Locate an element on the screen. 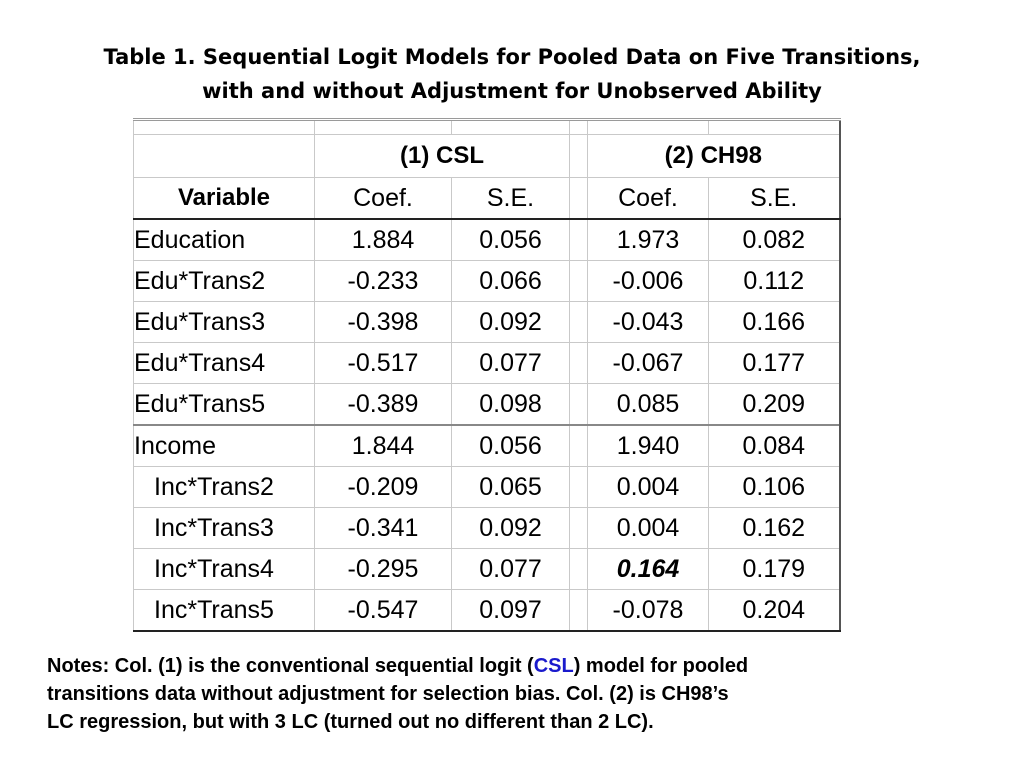  ch98-coef-cell: 1.973 is located at coordinates (648, 240).